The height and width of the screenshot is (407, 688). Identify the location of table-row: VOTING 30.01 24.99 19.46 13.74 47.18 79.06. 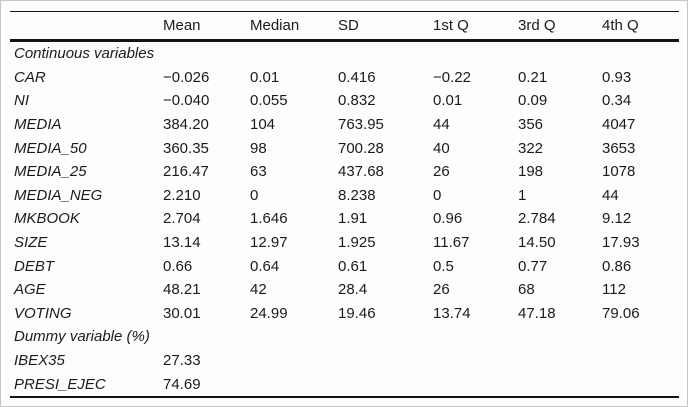
(344, 314).